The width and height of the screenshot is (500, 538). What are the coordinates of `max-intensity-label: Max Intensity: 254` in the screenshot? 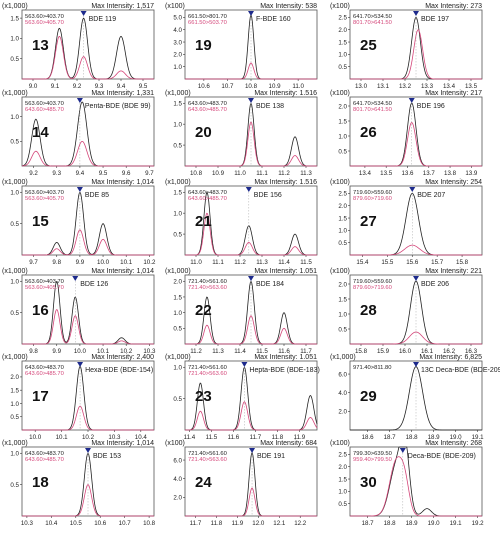 It's located at (453, 182).